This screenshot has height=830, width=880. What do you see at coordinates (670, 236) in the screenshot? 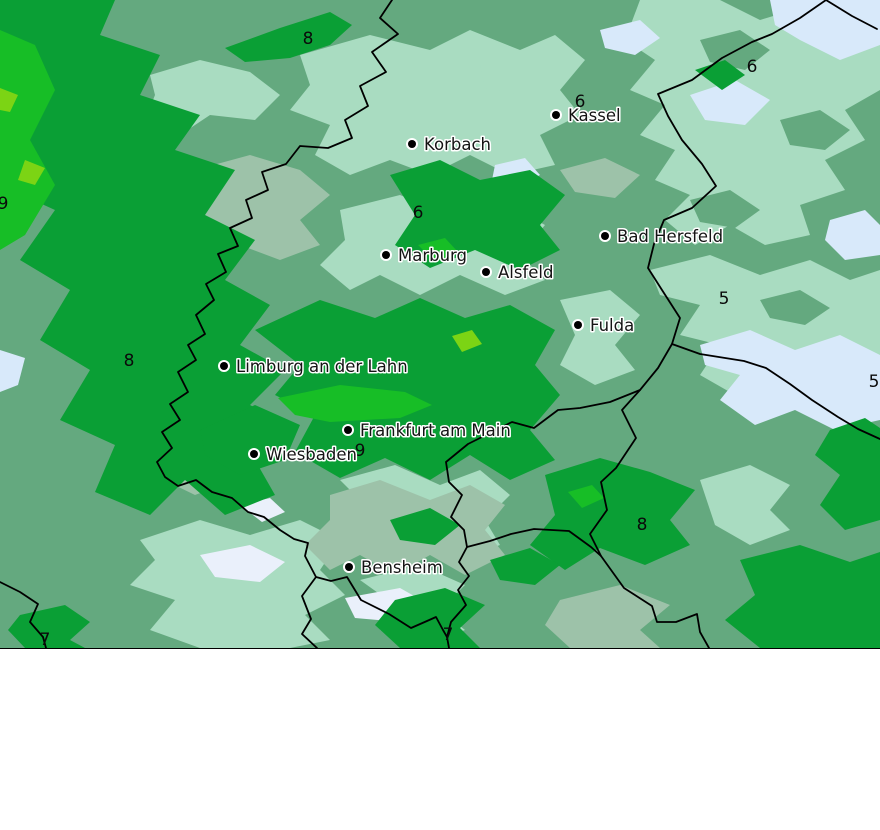
I see `city-label: Bad Hersfeld` at bounding box center [670, 236].